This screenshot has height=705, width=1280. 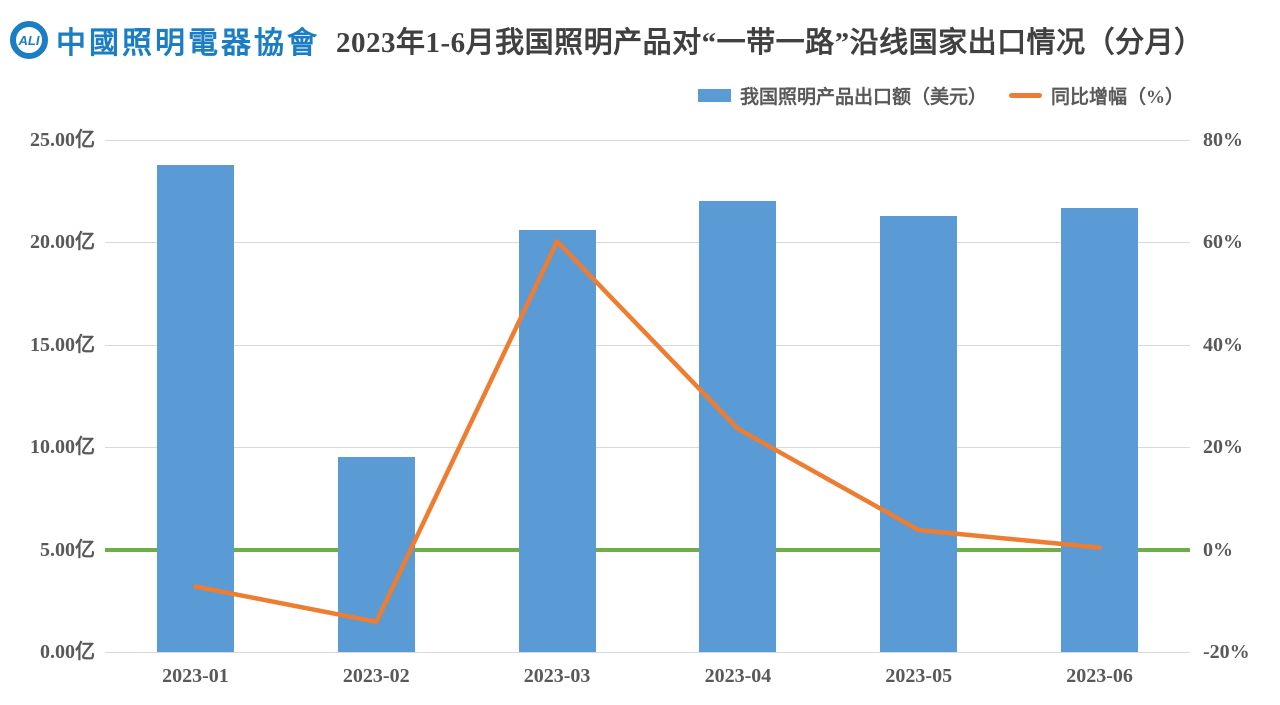 I want to click on x-axis-label-2023-03: 2023-03, so click(x=557, y=676).